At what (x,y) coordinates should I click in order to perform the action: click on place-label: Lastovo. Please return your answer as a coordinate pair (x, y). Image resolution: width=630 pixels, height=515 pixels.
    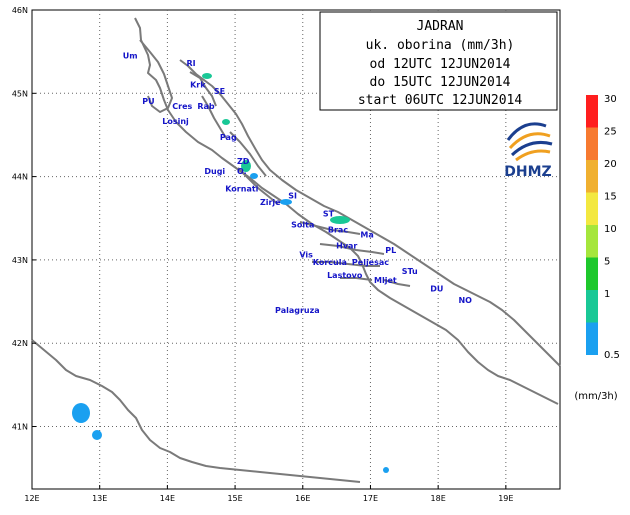
    Looking at the image, I should click on (345, 275).